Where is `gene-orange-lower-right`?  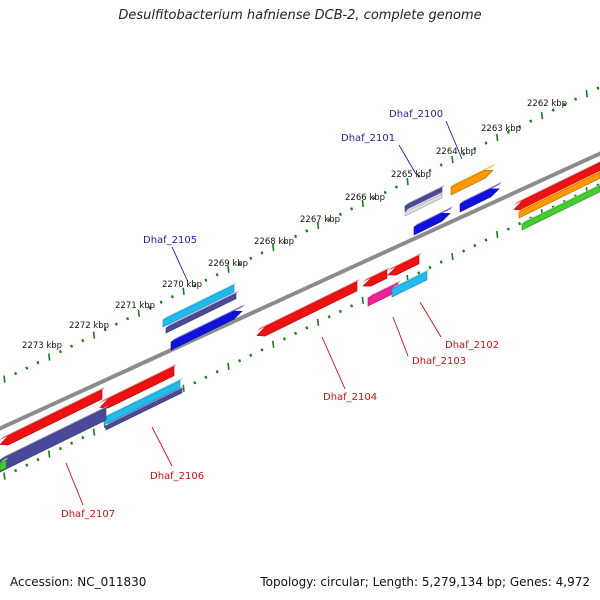 gene-orange-lower-right is located at coordinates (559, 194).